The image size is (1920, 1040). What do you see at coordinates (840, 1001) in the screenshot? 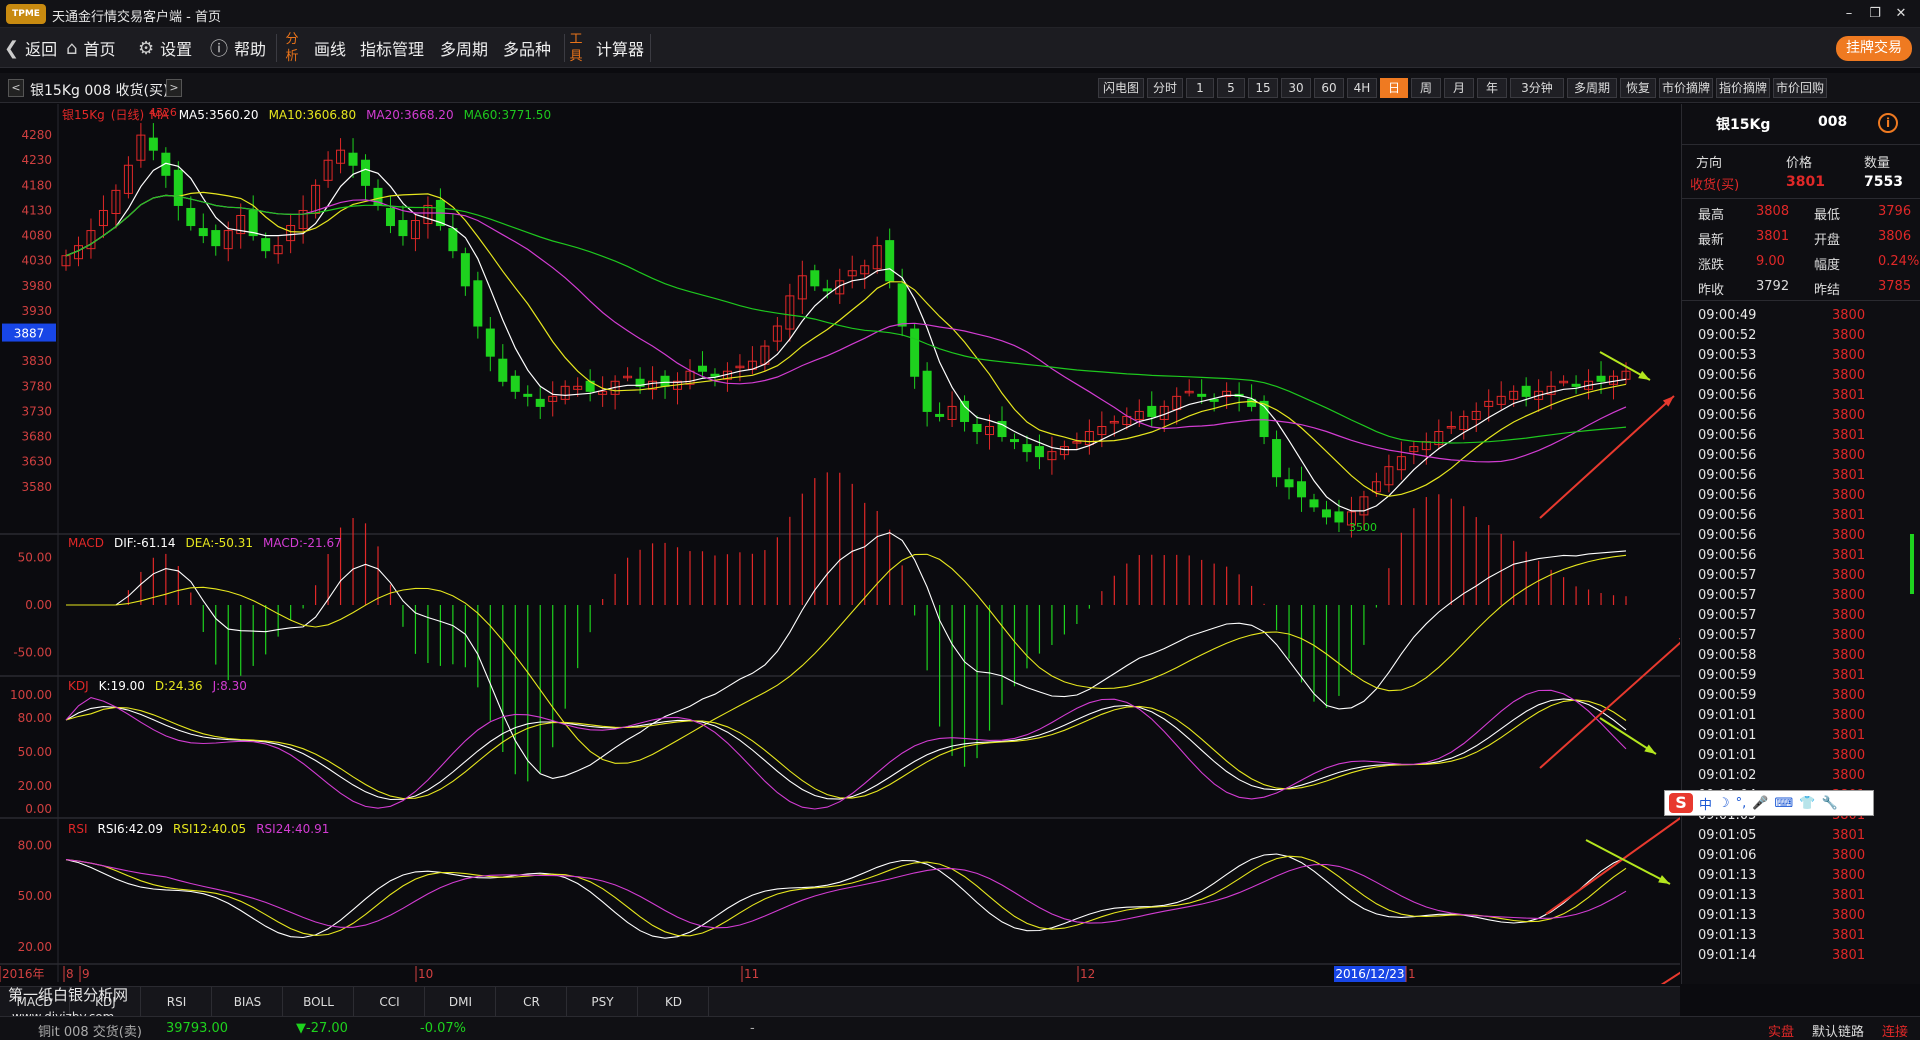
I see `indicator-tabs: MACD KDJ RSI BIAS BOLL CCI DMI CR PSY KD` at bounding box center [840, 1001].